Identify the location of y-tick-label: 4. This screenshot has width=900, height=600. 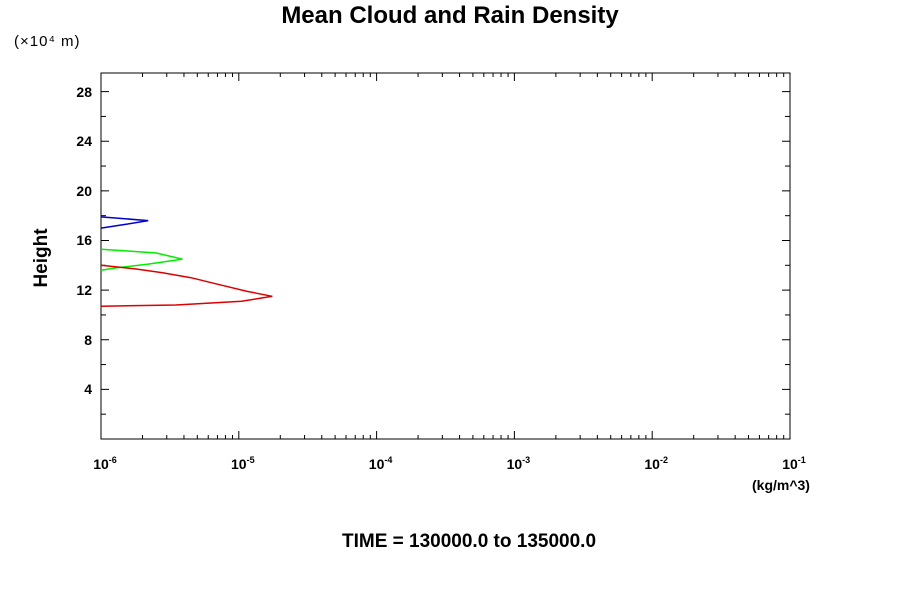
(88, 389).